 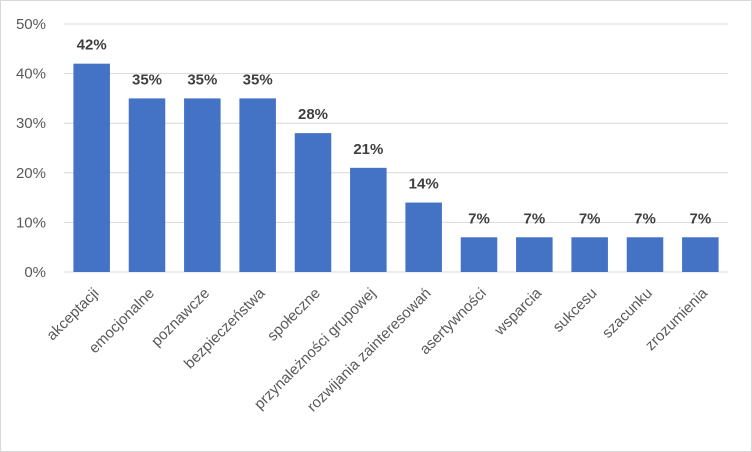 What do you see at coordinates (313, 114) in the screenshot?
I see `data-label: 28%` at bounding box center [313, 114].